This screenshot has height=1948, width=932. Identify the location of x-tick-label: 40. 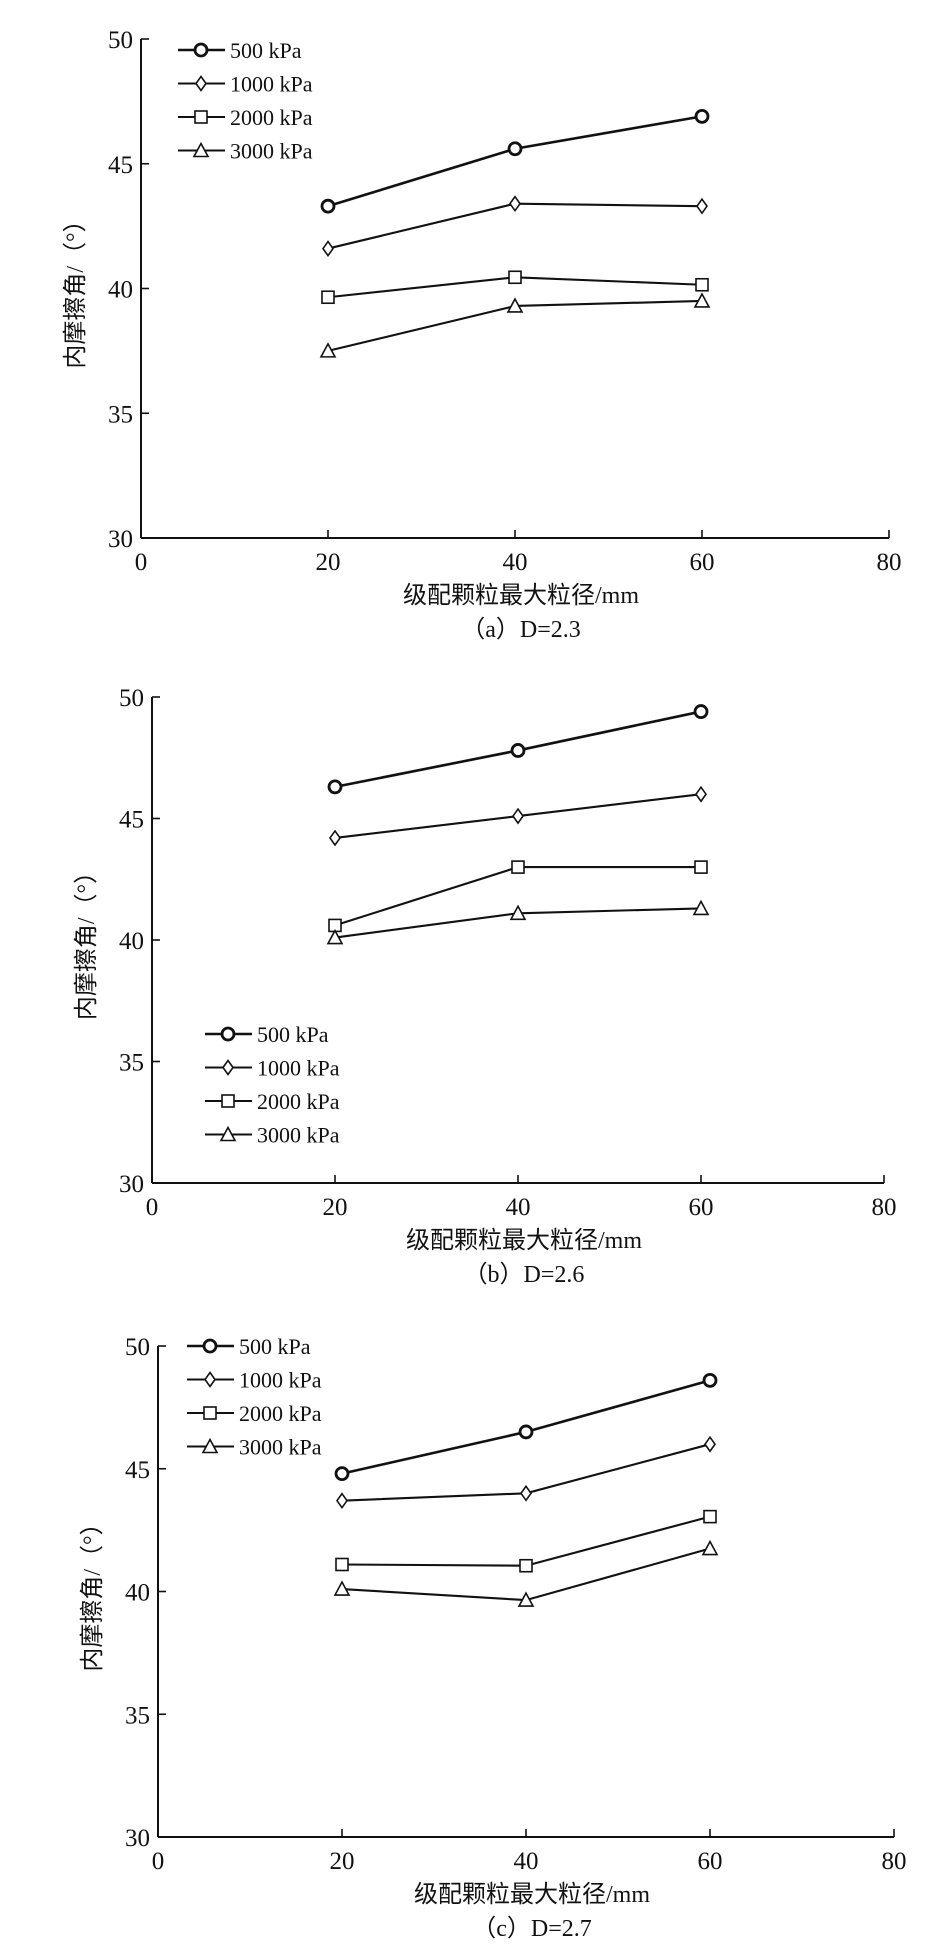
(526, 1861).